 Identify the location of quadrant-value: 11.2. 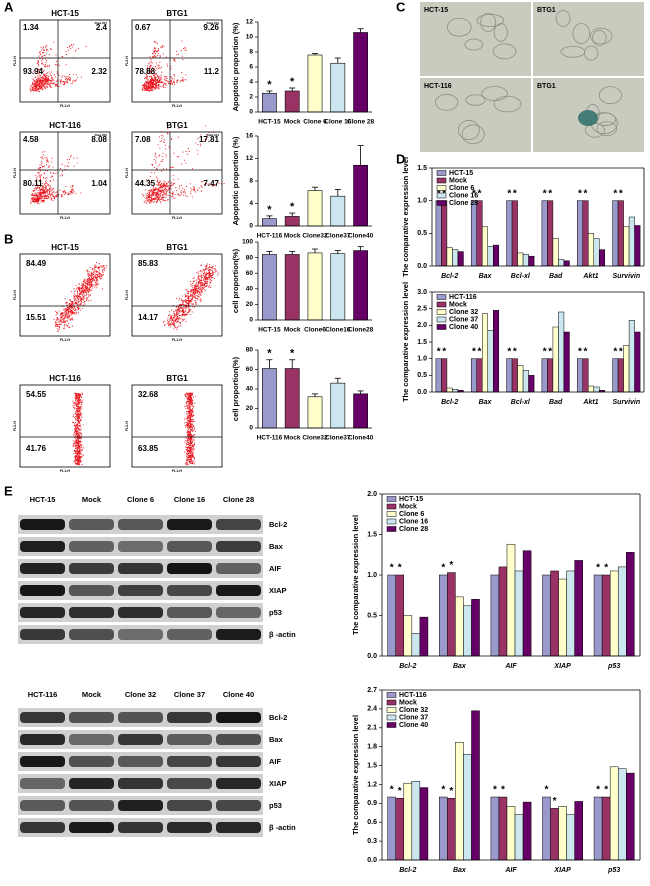
(212, 71).